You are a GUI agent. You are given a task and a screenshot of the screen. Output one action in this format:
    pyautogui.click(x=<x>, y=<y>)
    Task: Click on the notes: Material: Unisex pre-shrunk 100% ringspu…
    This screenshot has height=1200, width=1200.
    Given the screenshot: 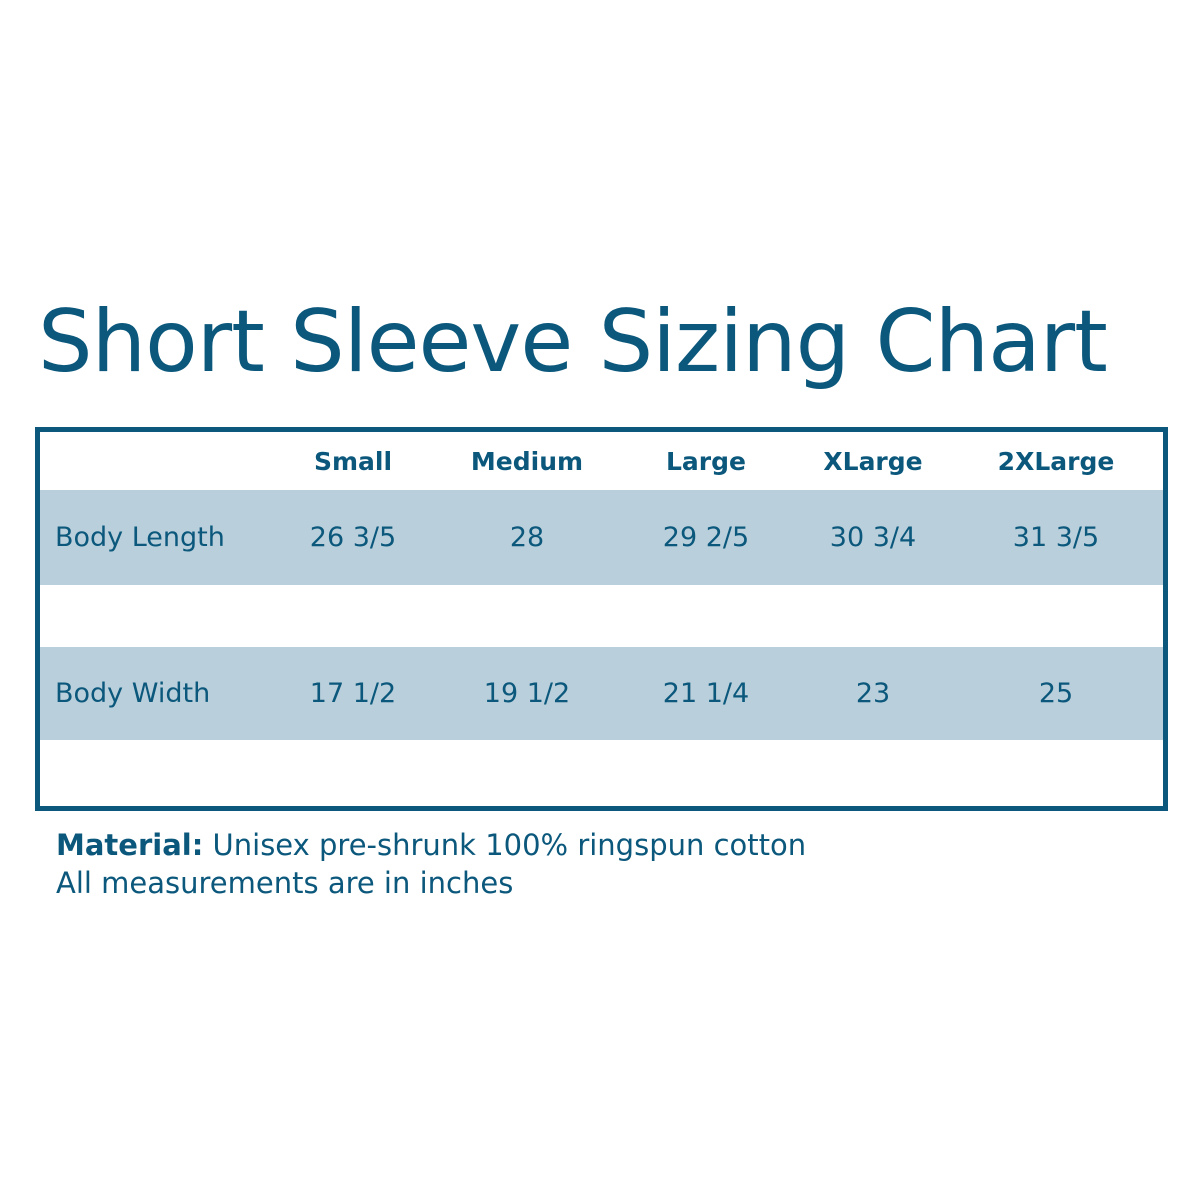 What is the action you would take?
    pyautogui.click(x=431, y=864)
    